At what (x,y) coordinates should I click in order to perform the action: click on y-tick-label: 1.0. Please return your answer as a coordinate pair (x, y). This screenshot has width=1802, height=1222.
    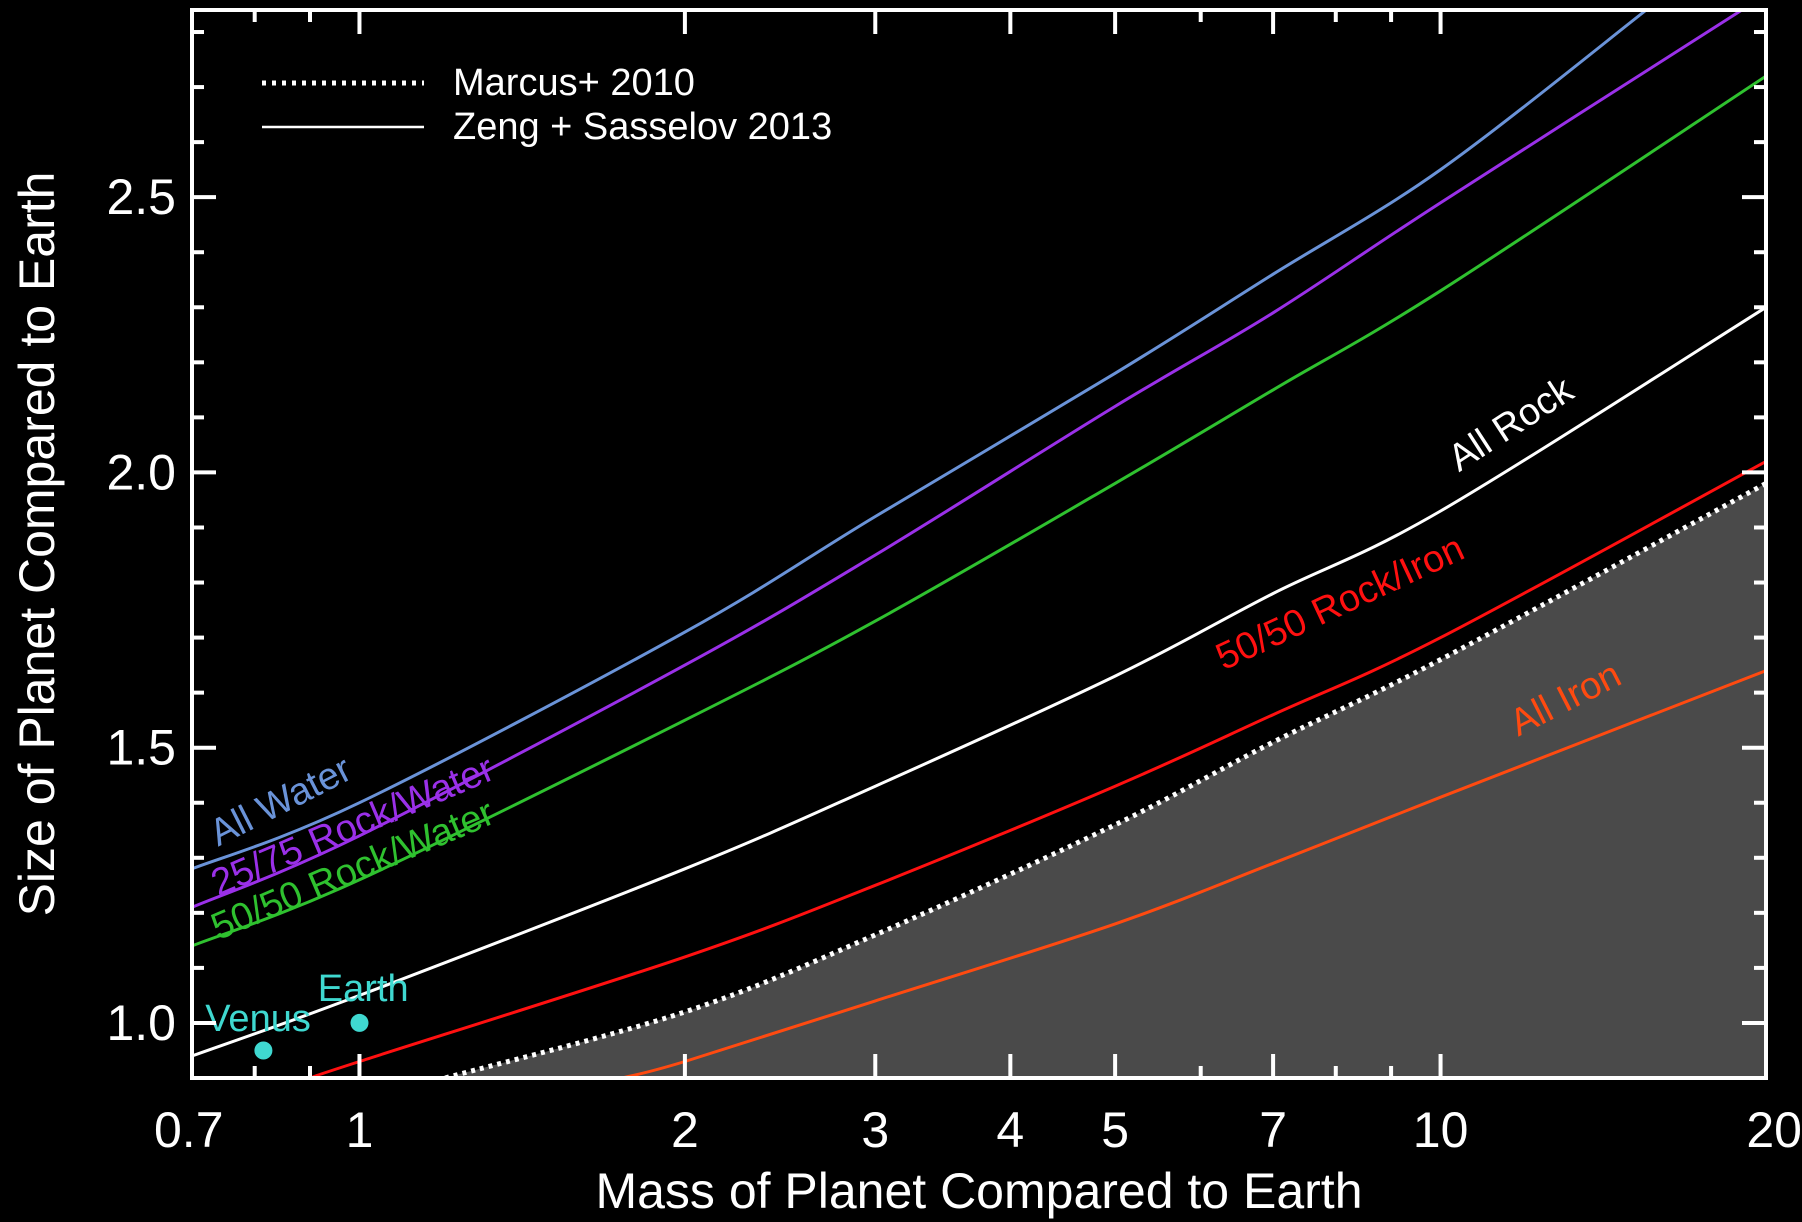
    Looking at the image, I should click on (141, 1023).